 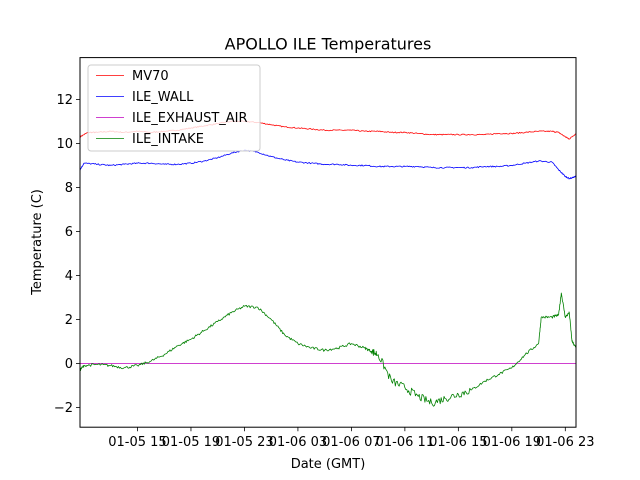 I want to click on legend-box, so click(x=174, y=108).